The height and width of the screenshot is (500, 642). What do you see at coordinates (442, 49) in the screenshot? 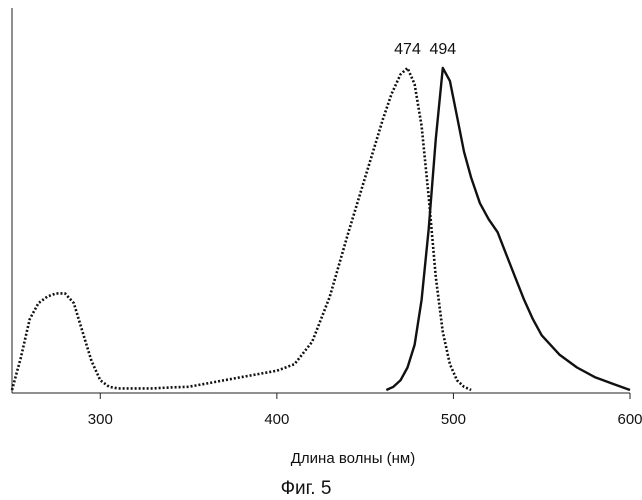
I see `peak-label: 494` at bounding box center [442, 49].